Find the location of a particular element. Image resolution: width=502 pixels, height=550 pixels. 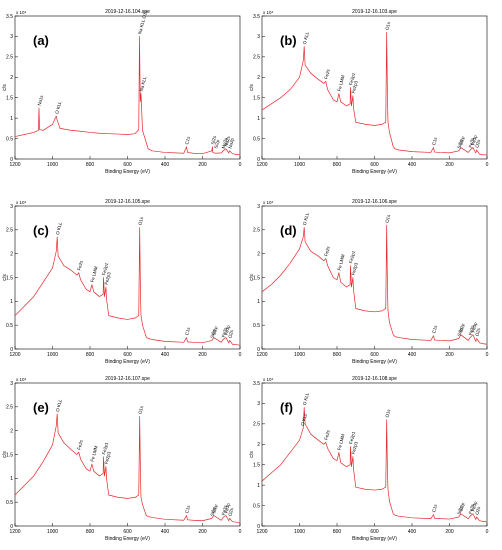

peak-label: Na1s is located at coordinates (41, 100).